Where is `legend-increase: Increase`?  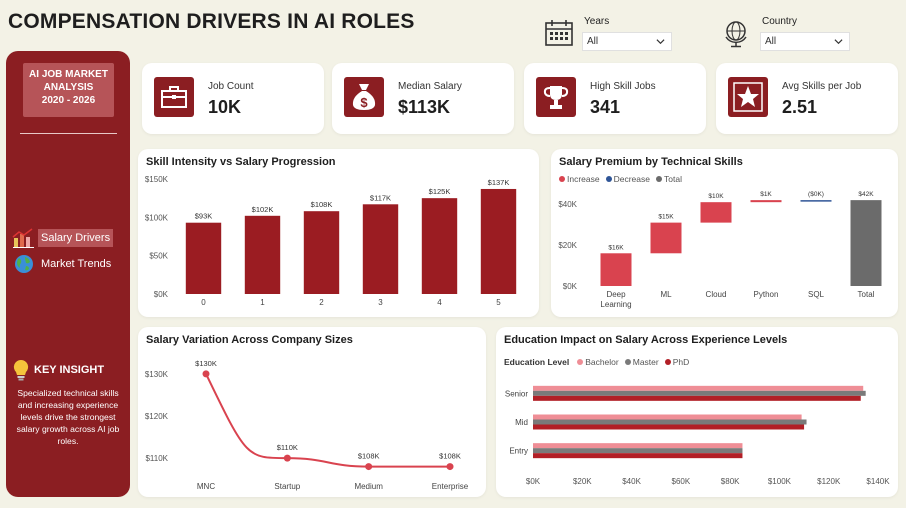
legend-increase: Increase is located at coordinates (579, 179).